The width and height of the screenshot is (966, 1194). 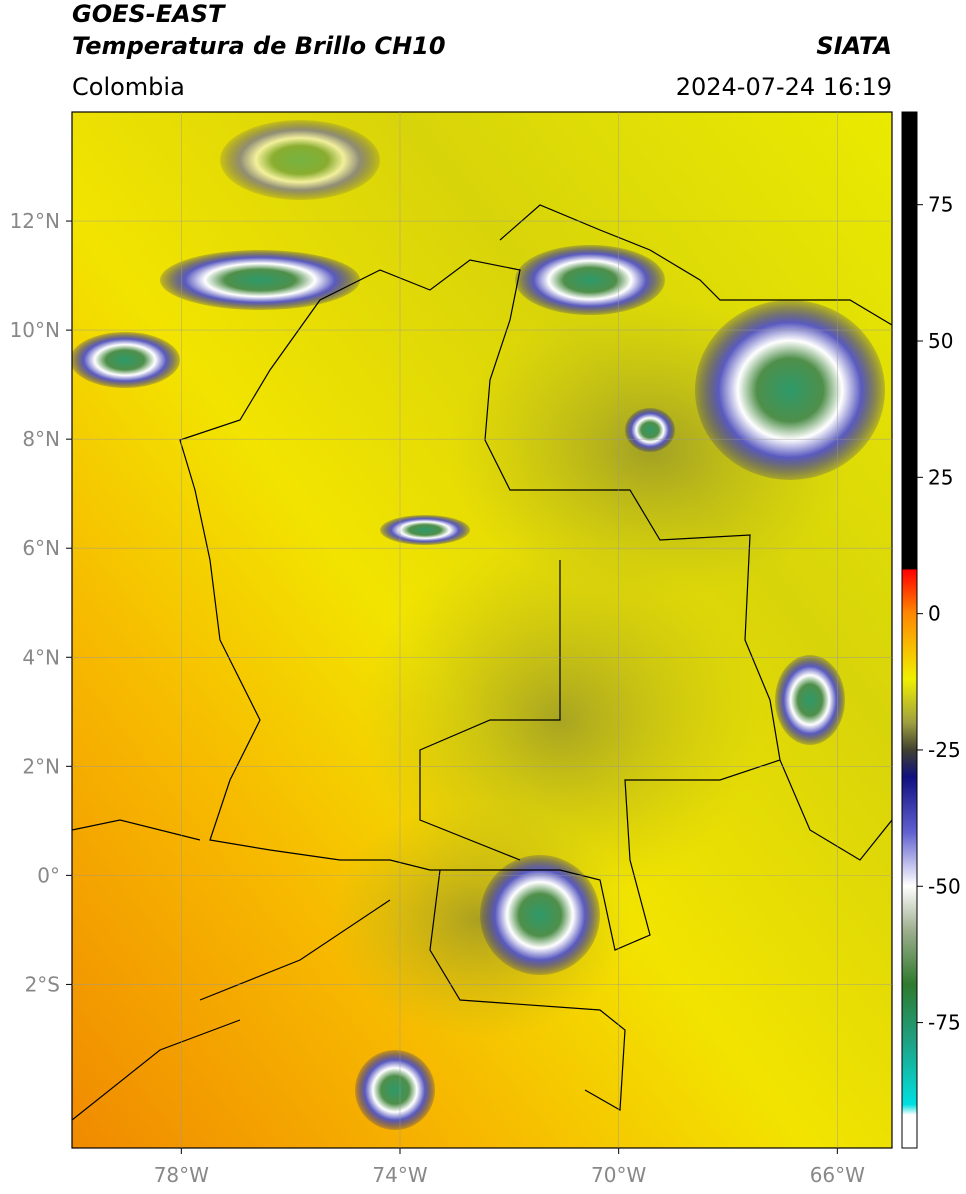 What do you see at coordinates (837, 1175) in the screenshot?
I see `x-tick-label: 66°W` at bounding box center [837, 1175].